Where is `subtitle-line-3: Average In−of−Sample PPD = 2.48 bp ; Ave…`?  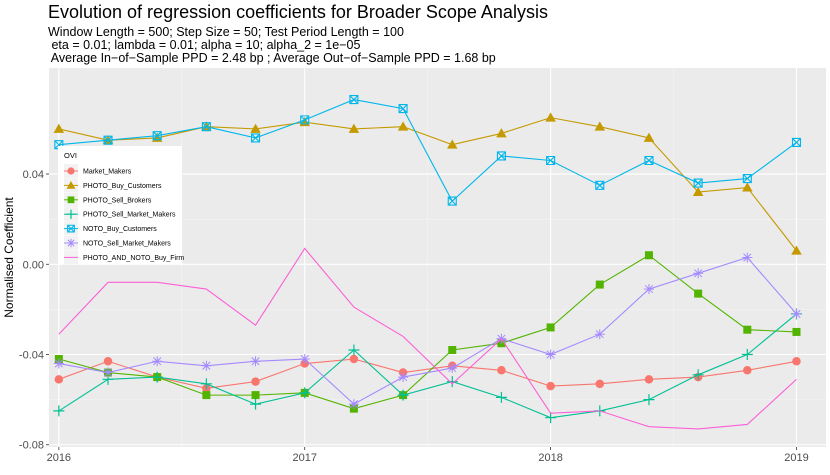
subtitle-line-3: Average In−of−Sample PPD = 2.48 bp ; Ave… is located at coordinates (272, 58).